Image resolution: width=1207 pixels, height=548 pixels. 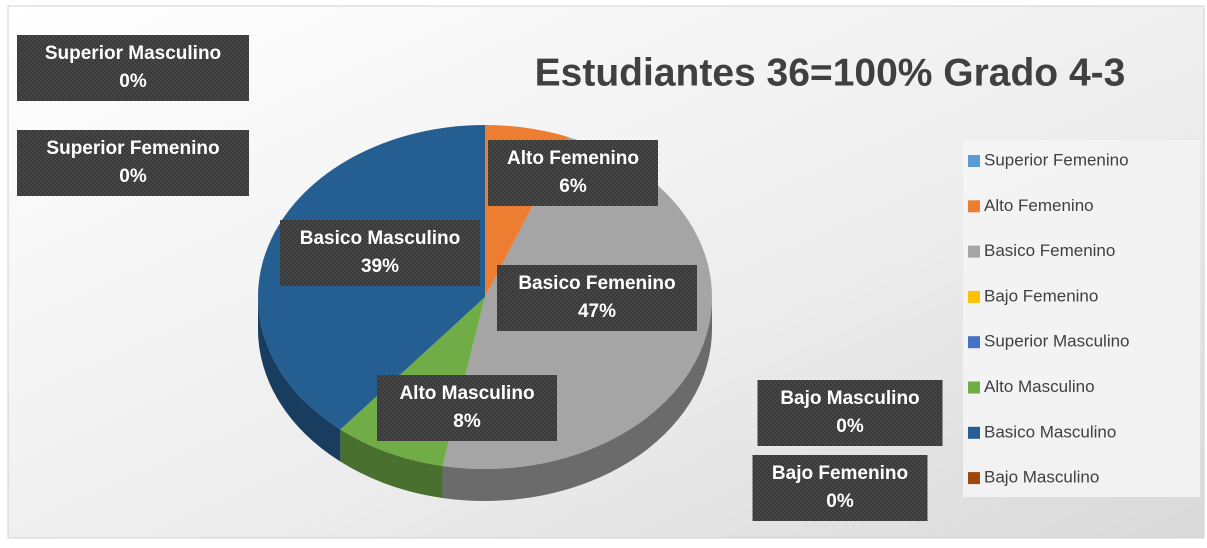 What do you see at coordinates (133, 53) in the screenshot?
I see `data-label-name: Superior Masculino` at bounding box center [133, 53].